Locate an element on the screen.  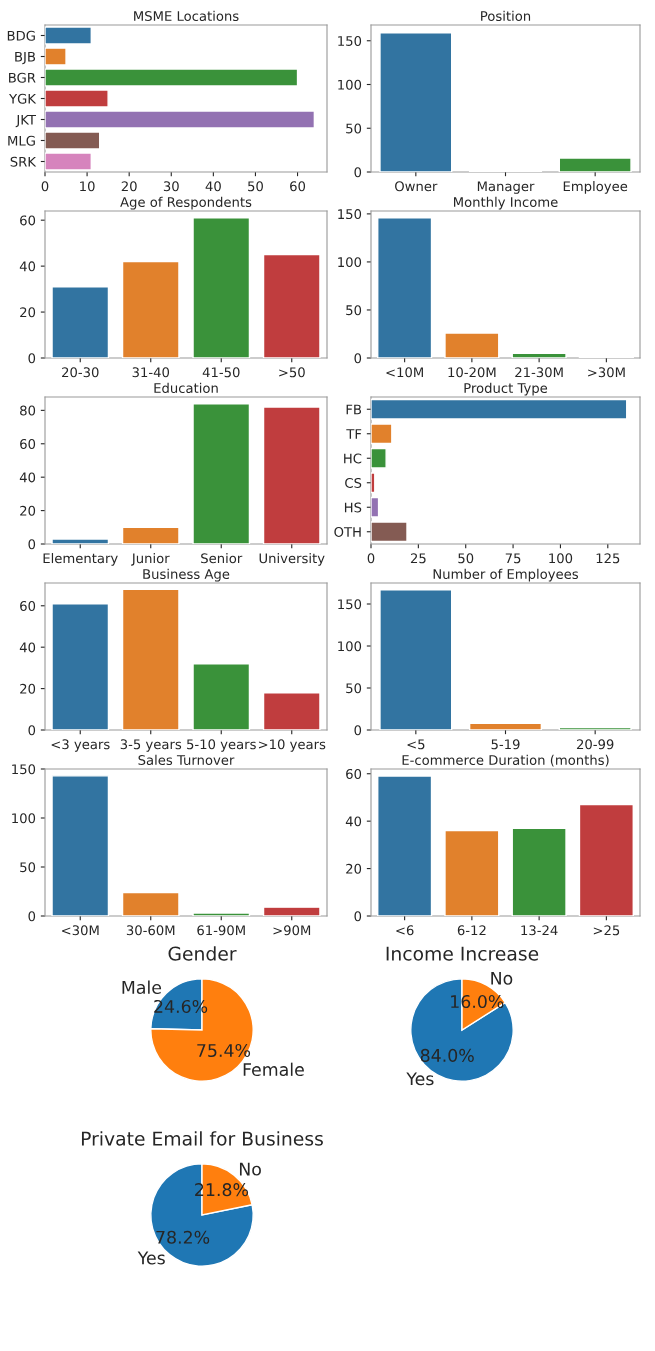
data-label: 84.0% is located at coordinates (447, 1055).